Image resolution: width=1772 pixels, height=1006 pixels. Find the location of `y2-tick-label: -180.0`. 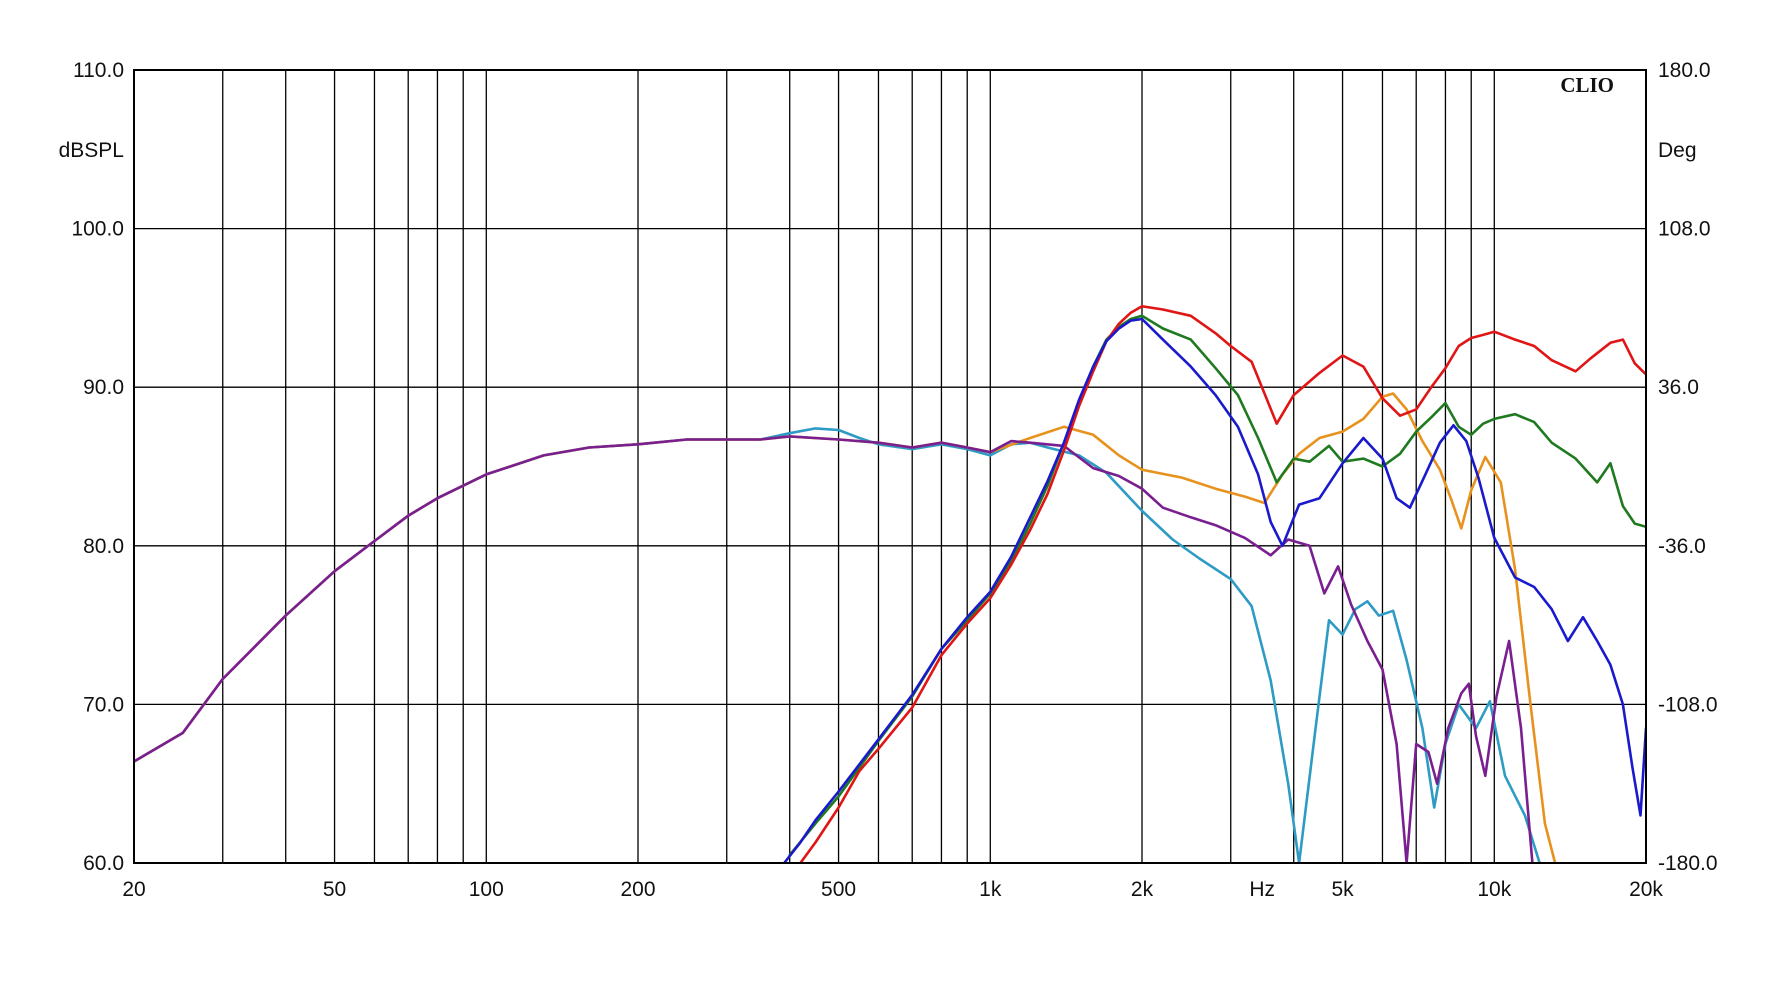

y2-tick-label: -180.0 is located at coordinates (1688, 863).